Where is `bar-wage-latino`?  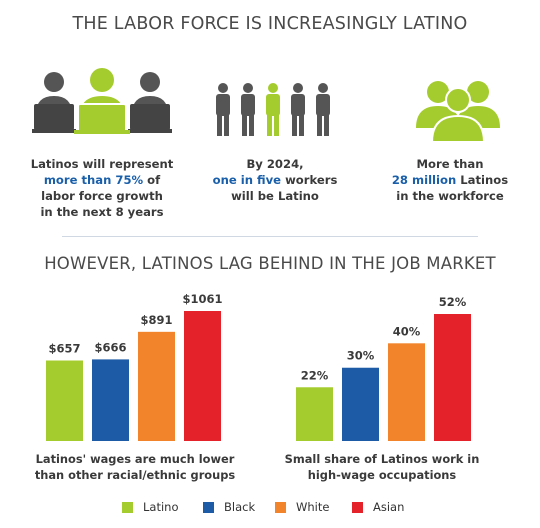
bar-wage-latino is located at coordinates (64, 400).